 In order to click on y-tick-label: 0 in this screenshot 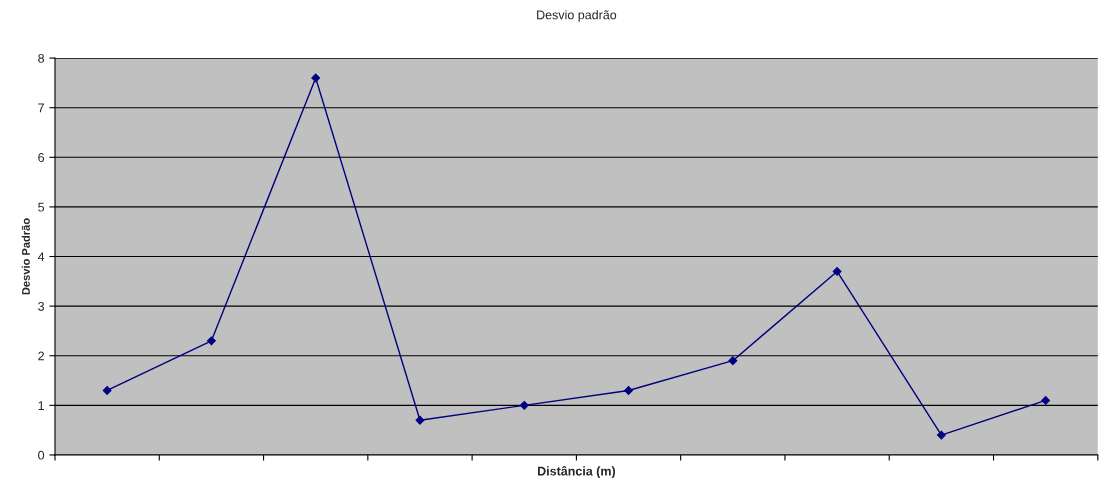, I will do `click(41, 455)`.